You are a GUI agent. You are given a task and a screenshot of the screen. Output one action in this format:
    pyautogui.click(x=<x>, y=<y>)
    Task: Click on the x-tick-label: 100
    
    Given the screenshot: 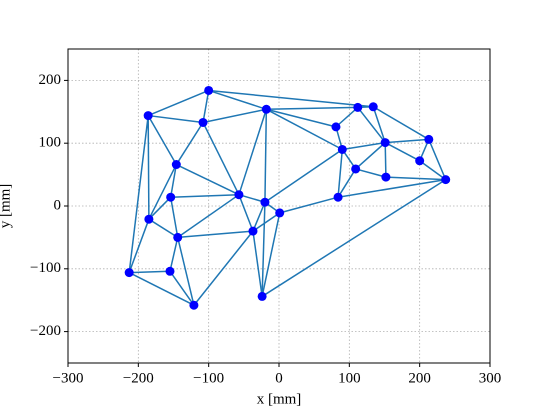 What is the action you would take?
    pyautogui.click(x=349, y=378)
    